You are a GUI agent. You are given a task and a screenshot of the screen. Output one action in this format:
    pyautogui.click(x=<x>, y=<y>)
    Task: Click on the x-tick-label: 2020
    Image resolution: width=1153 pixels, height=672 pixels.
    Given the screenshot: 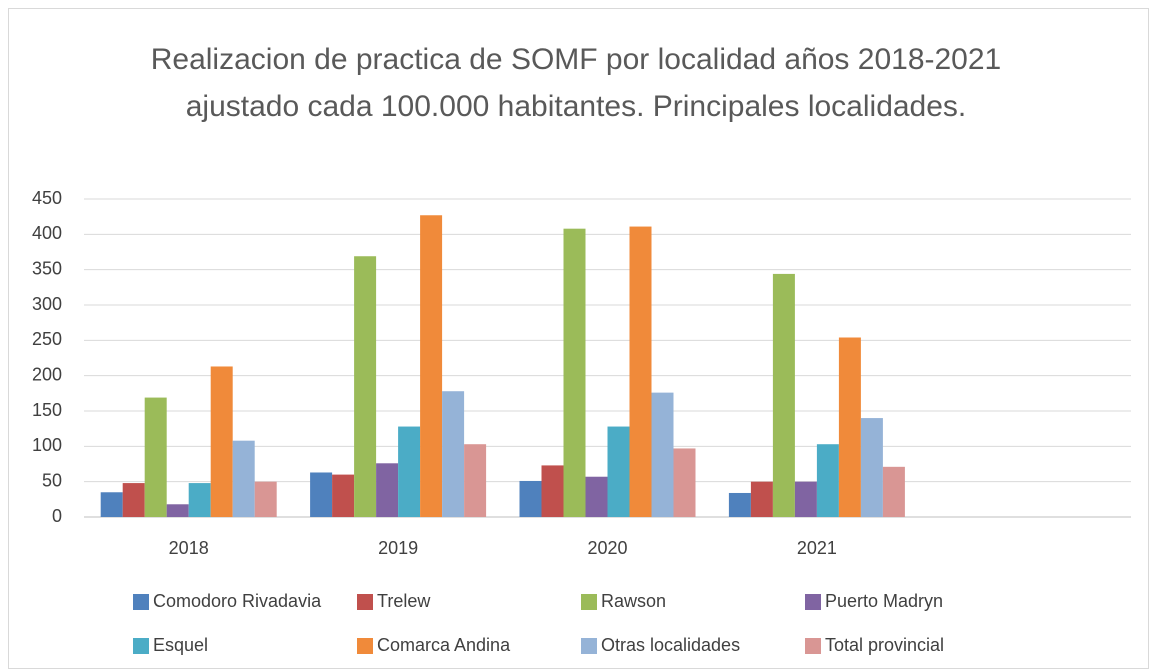 What is the action you would take?
    pyautogui.click(x=607, y=548)
    